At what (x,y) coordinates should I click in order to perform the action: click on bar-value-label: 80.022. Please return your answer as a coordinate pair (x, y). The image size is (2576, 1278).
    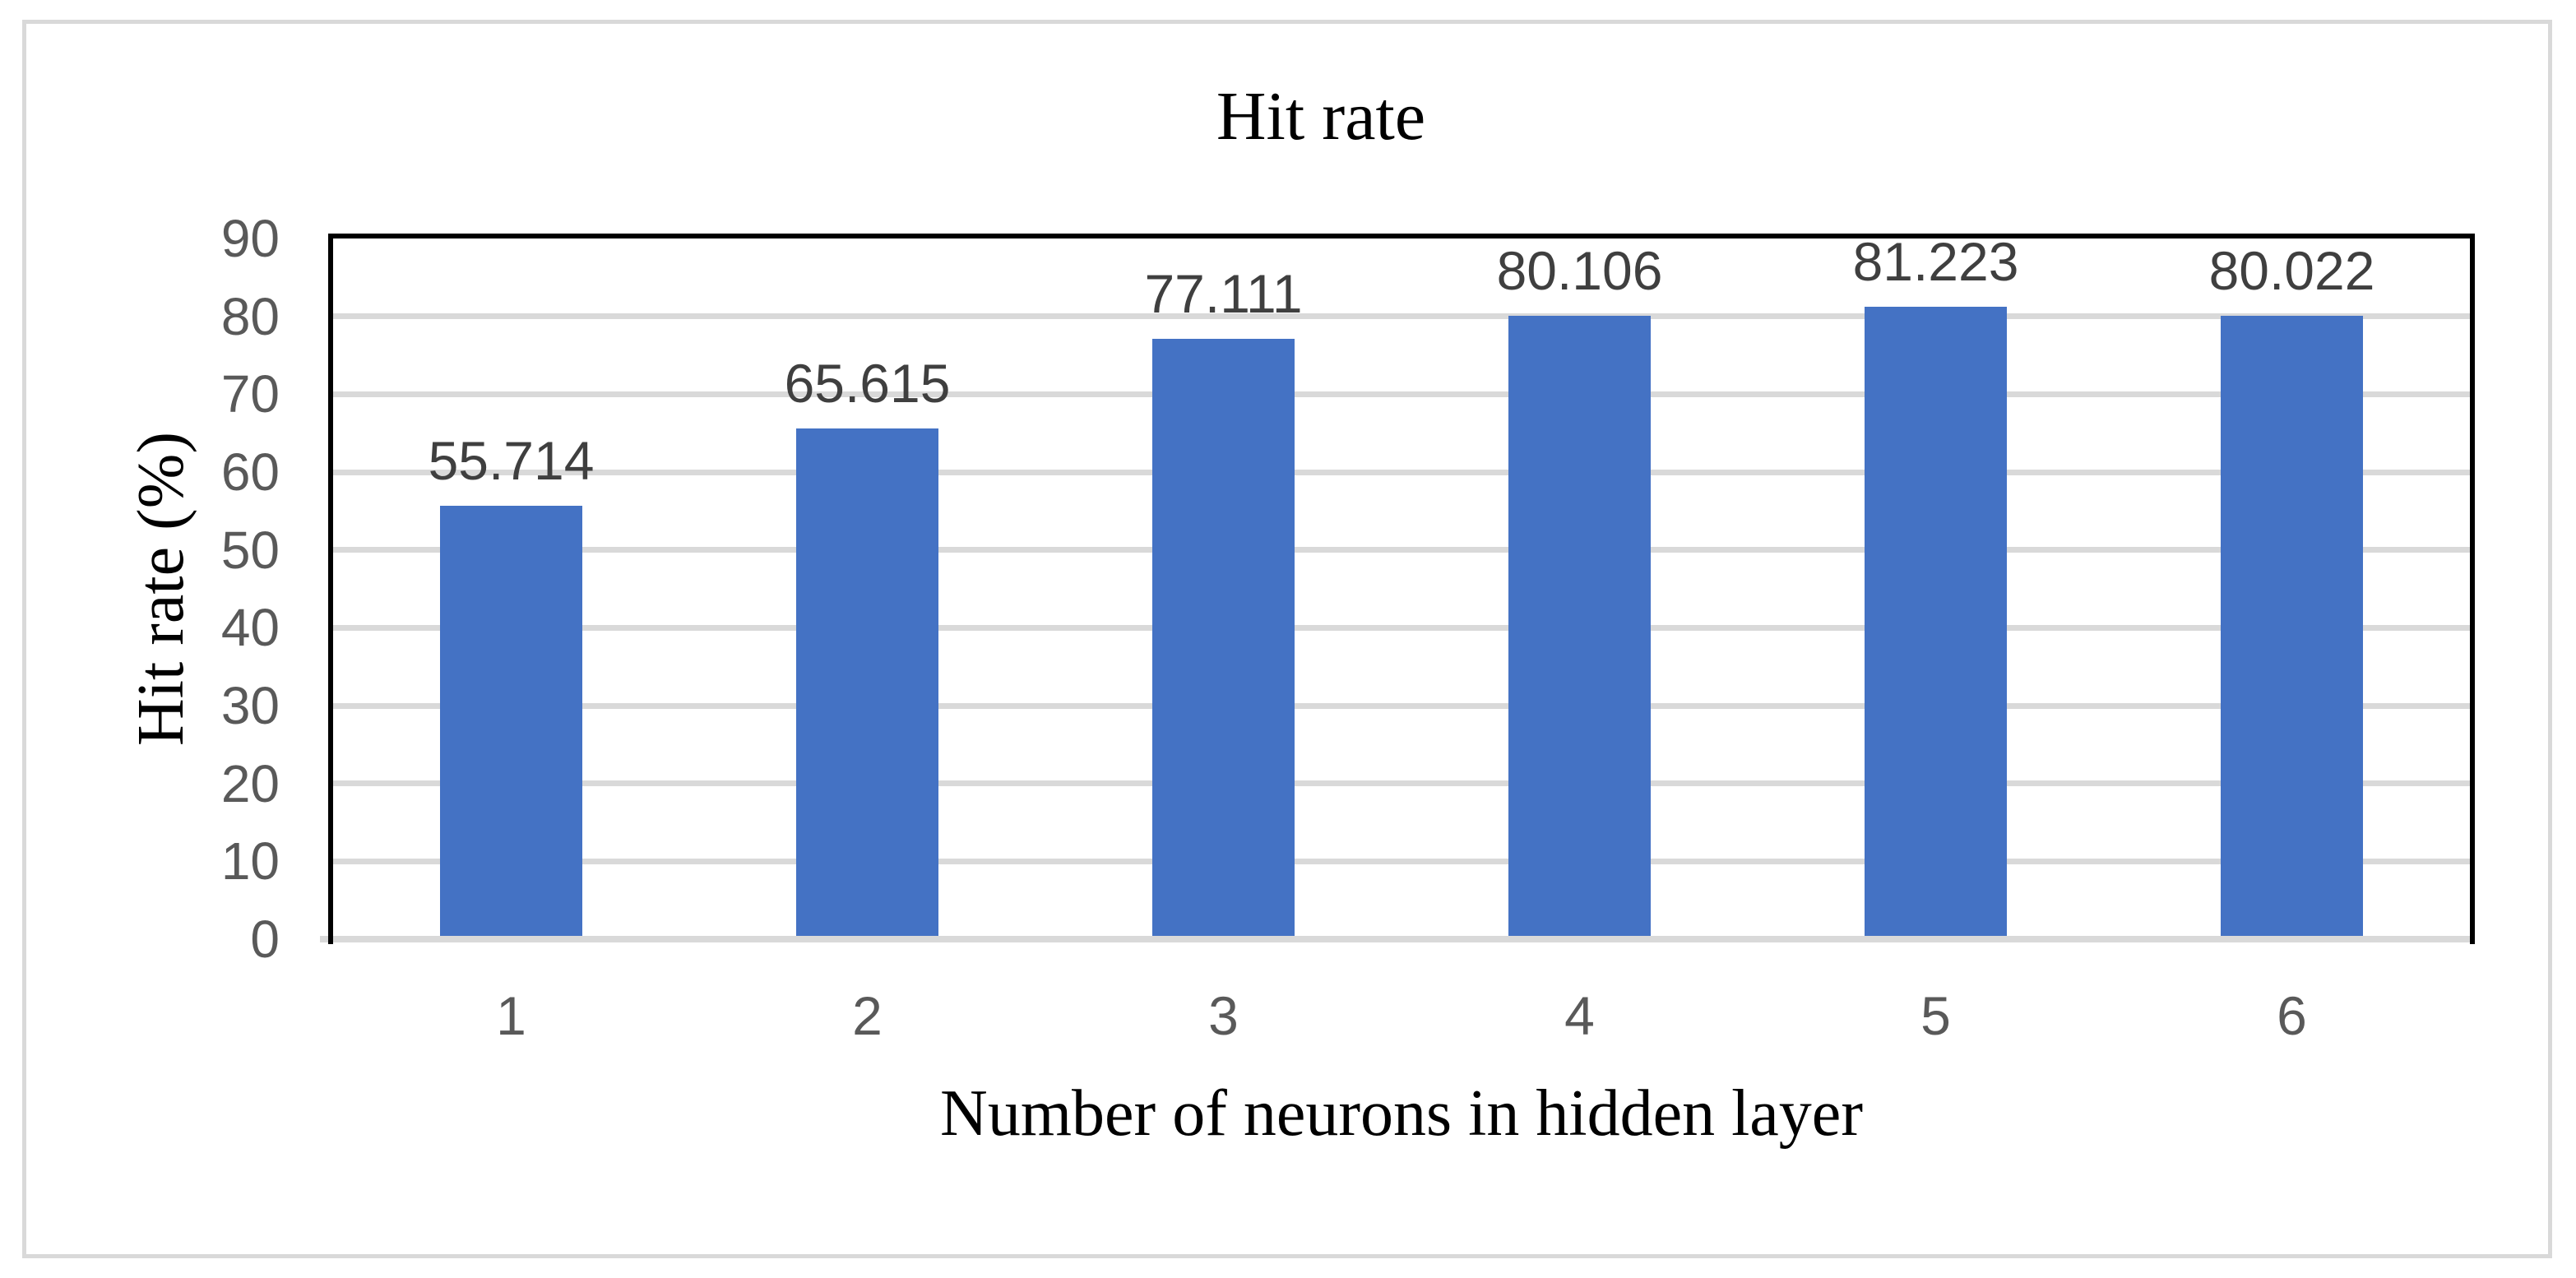
    Looking at the image, I should click on (2292, 271).